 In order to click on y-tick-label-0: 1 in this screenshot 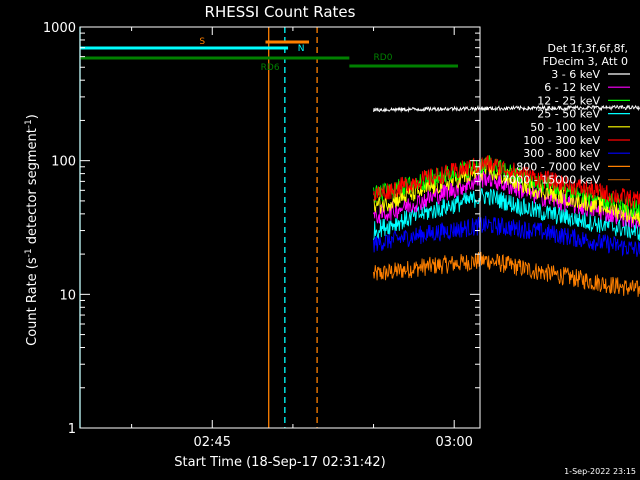, I will do `click(72, 429)`.